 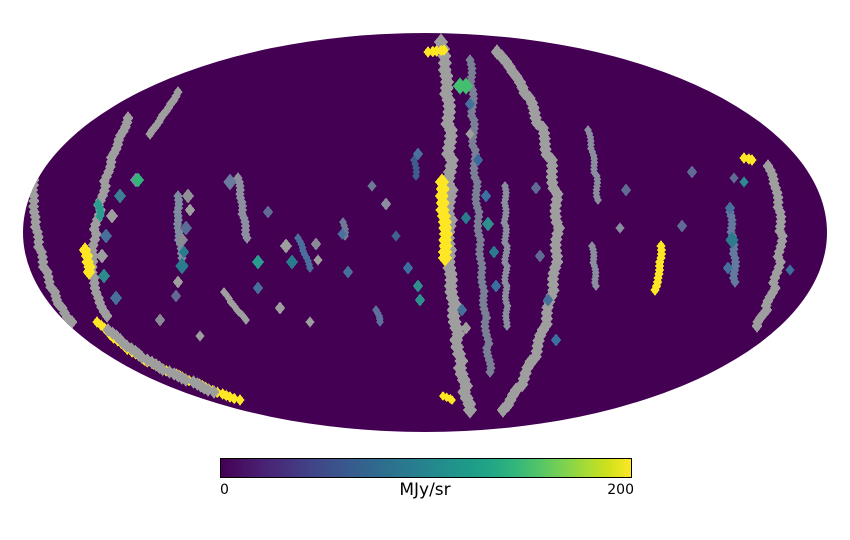 I want to click on colorbar-gradient, so click(x=426, y=468).